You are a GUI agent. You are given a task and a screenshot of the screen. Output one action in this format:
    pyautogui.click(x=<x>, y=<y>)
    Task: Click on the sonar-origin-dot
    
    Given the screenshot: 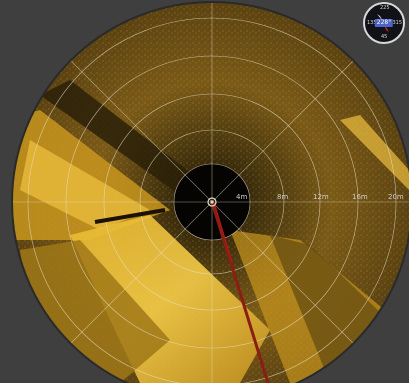 What is the action you would take?
    pyautogui.click(x=212, y=202)
    